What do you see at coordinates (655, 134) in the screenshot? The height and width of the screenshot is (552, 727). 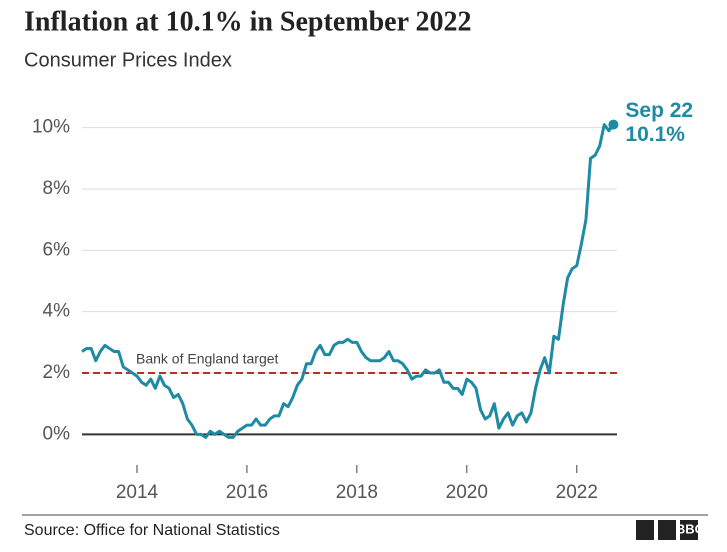 I see `end-value-label: 10.1%` at bounding box center [655, 134].